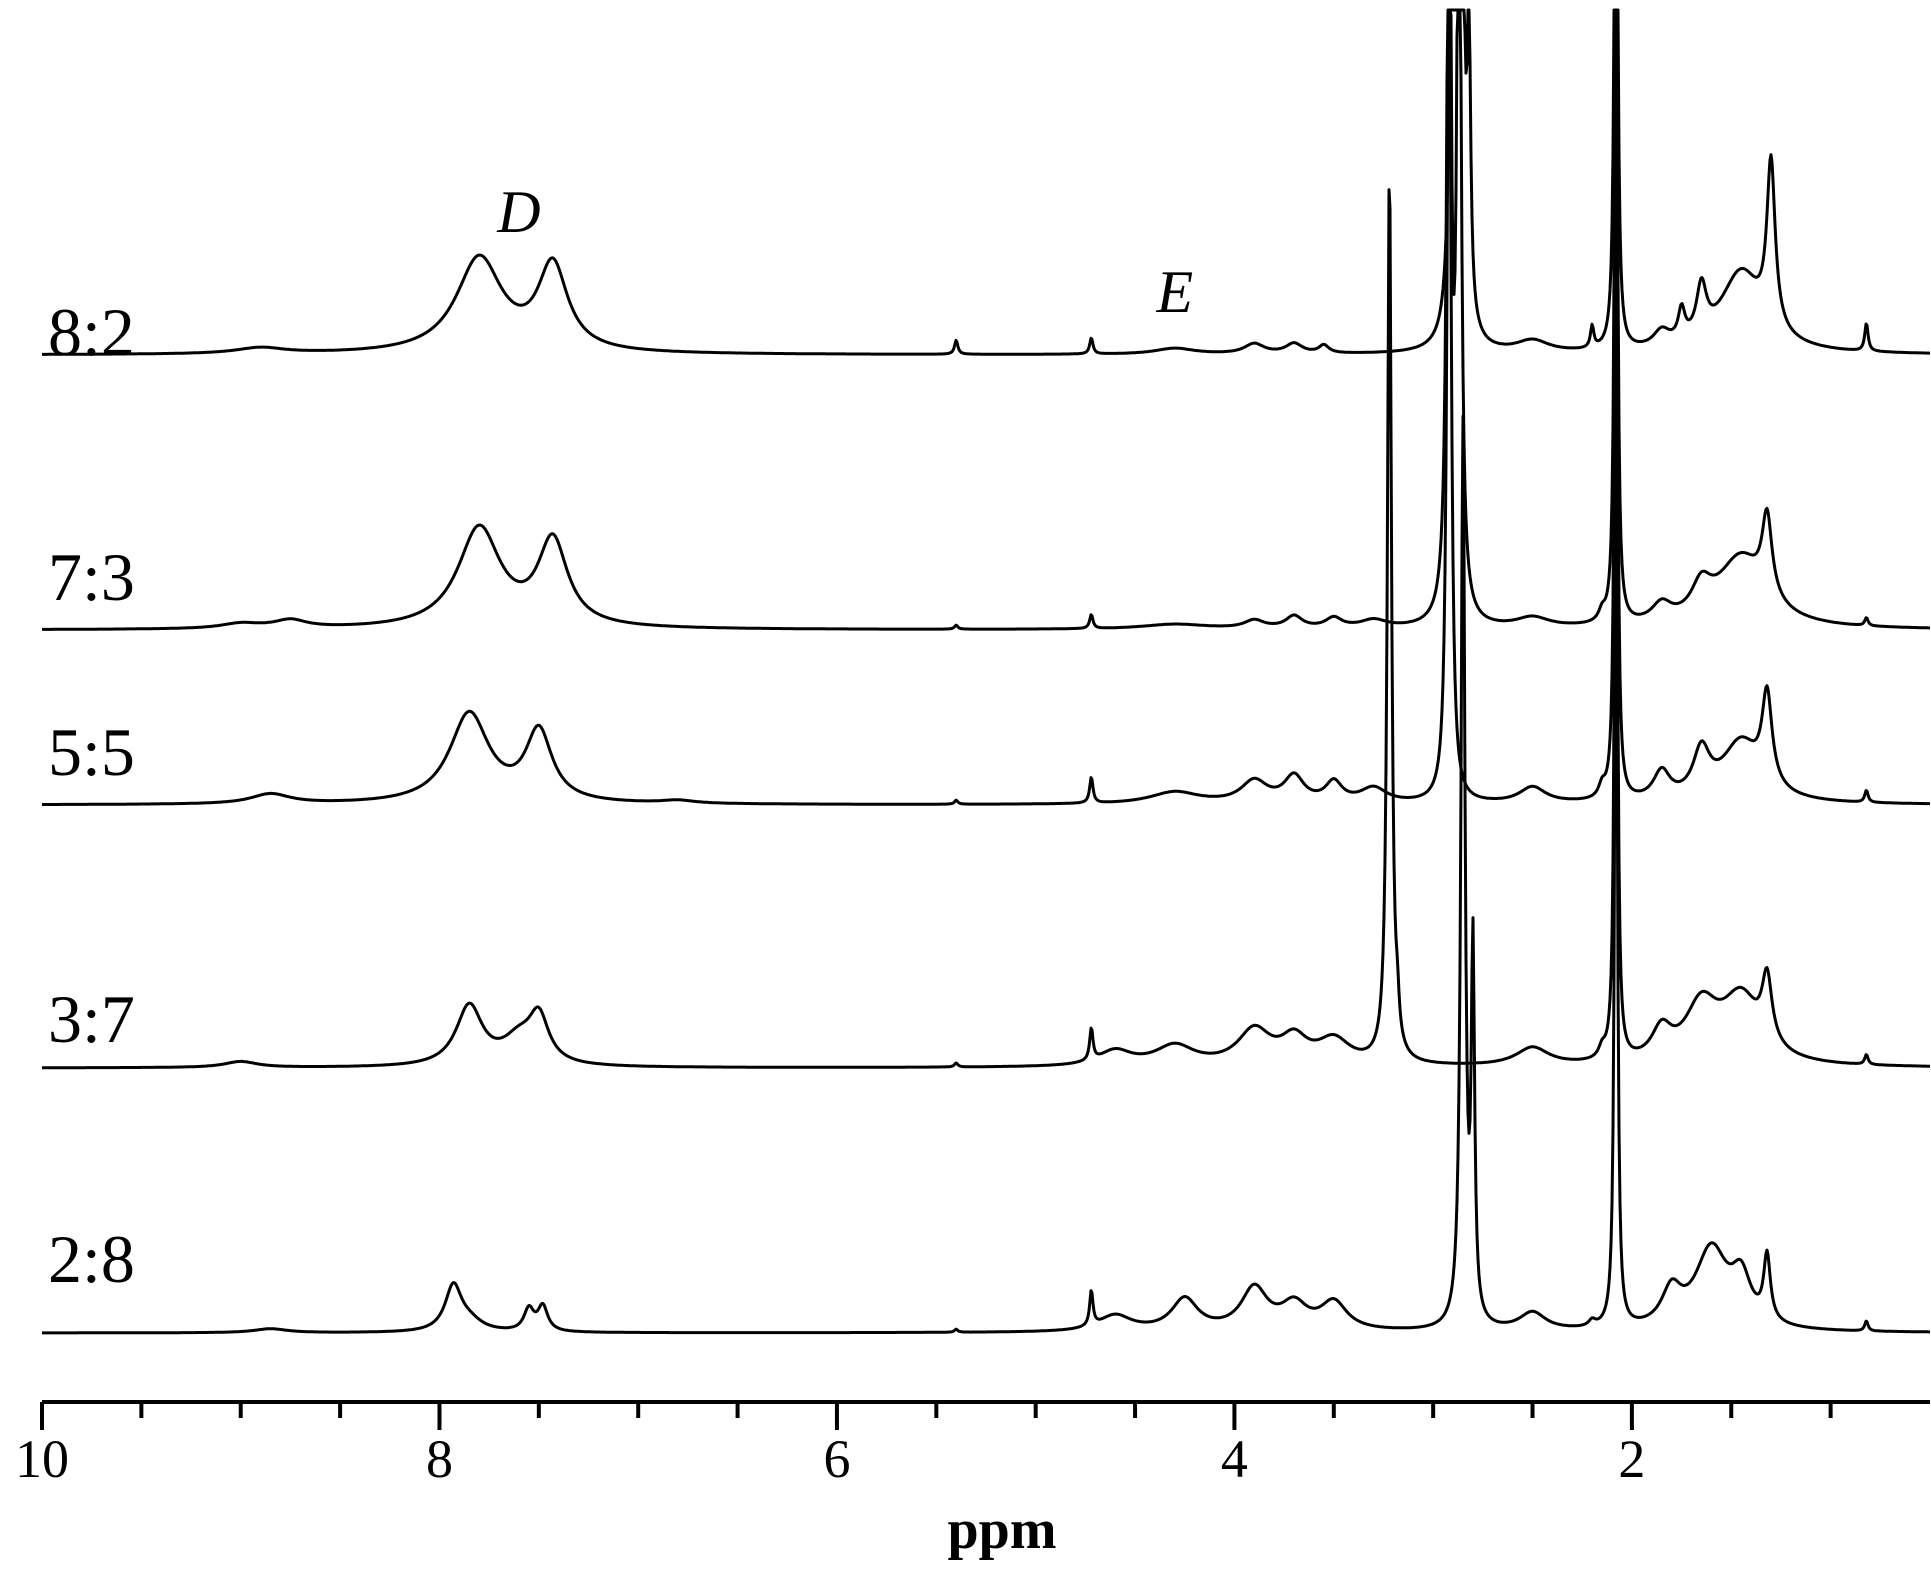 This screenshot has height=1569, width=1931. Describe the element at coordinates (1174, 292) in the screenshot. I see `peak-annotation: E` at that location.